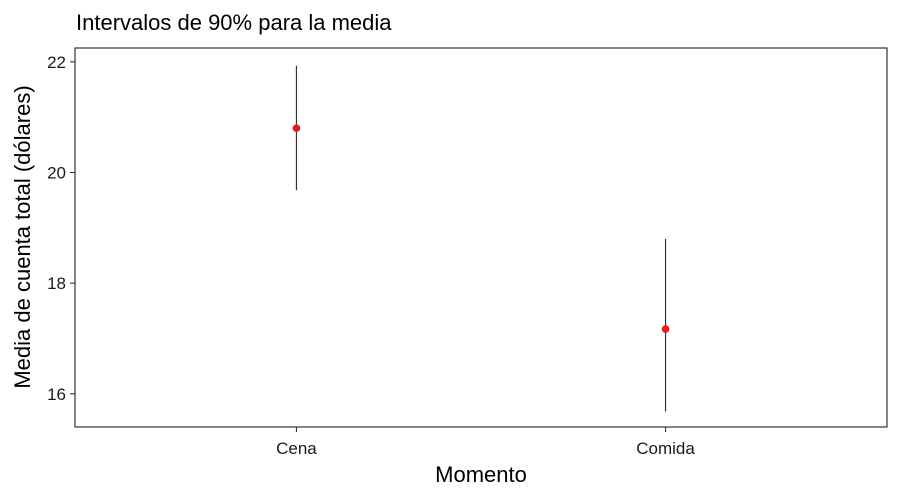 This screenshot has width=900, height=500. Describe the element at coordinates (485, 442) in the screenshot. I see `x-axis: Cena Comida` at that location.